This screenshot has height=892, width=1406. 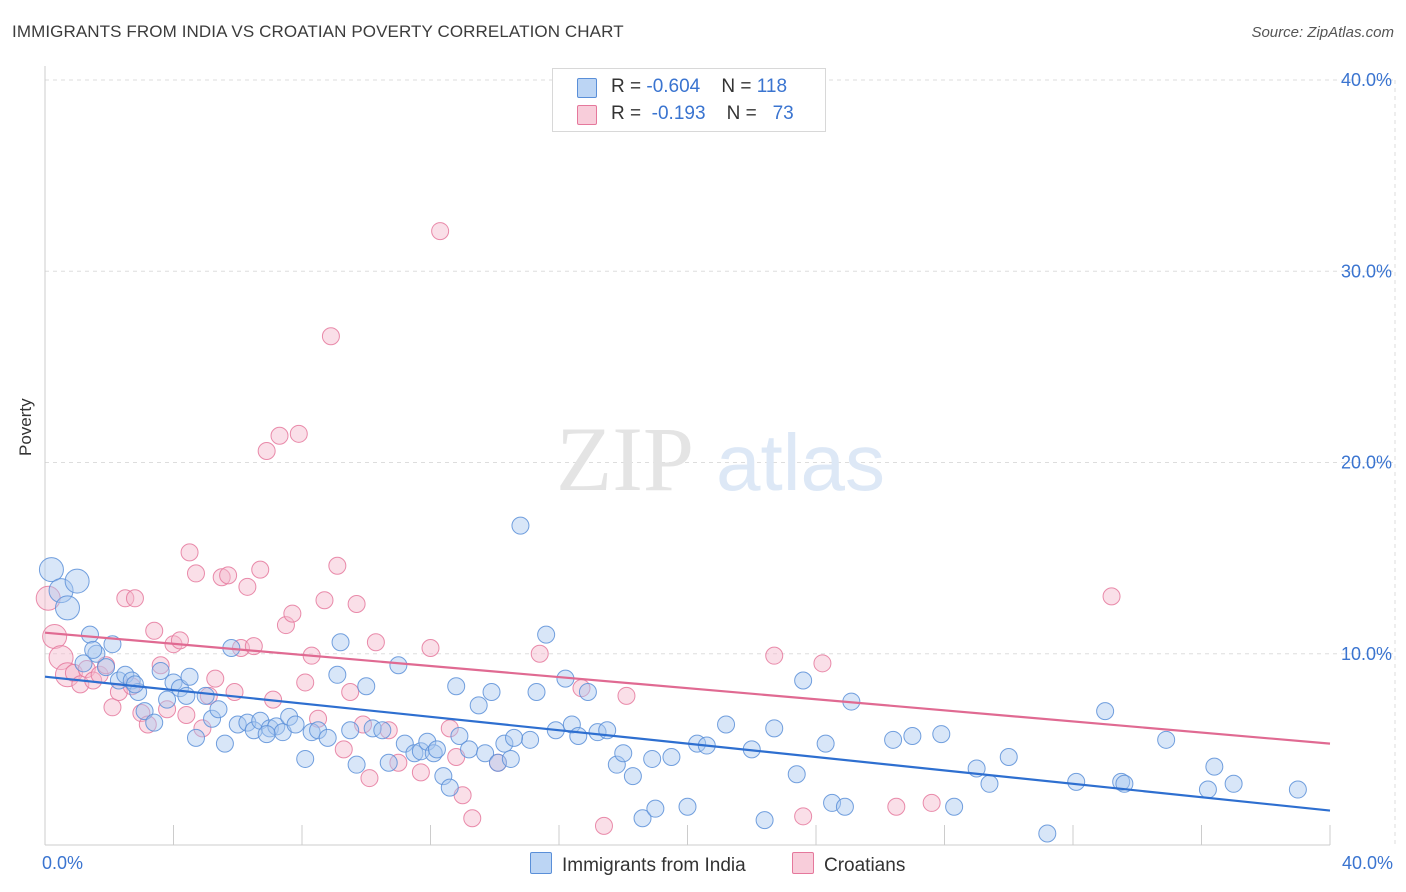 I want to click on legend-swatch-croatians, so click(x=803, y=863).